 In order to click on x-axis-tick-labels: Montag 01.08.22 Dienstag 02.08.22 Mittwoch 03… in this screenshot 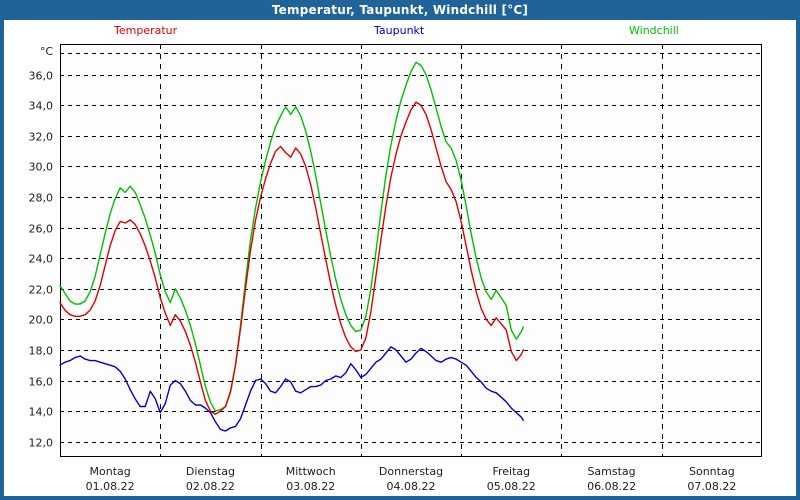, I will do `click(411, 479)`.